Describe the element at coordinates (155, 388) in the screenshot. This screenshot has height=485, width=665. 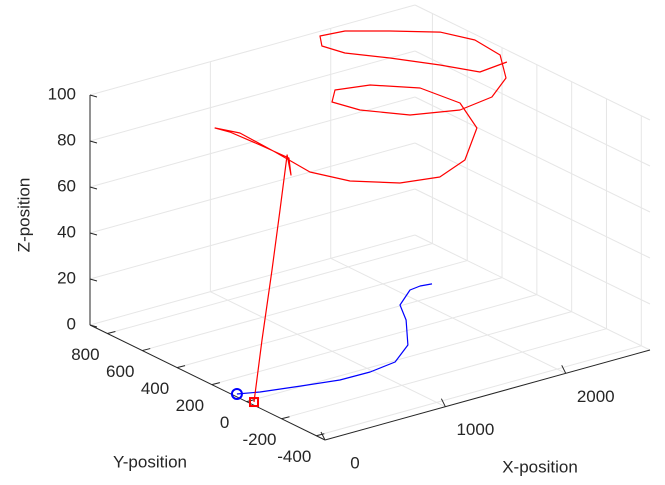
I see `y-tick-label: 400` at that location.